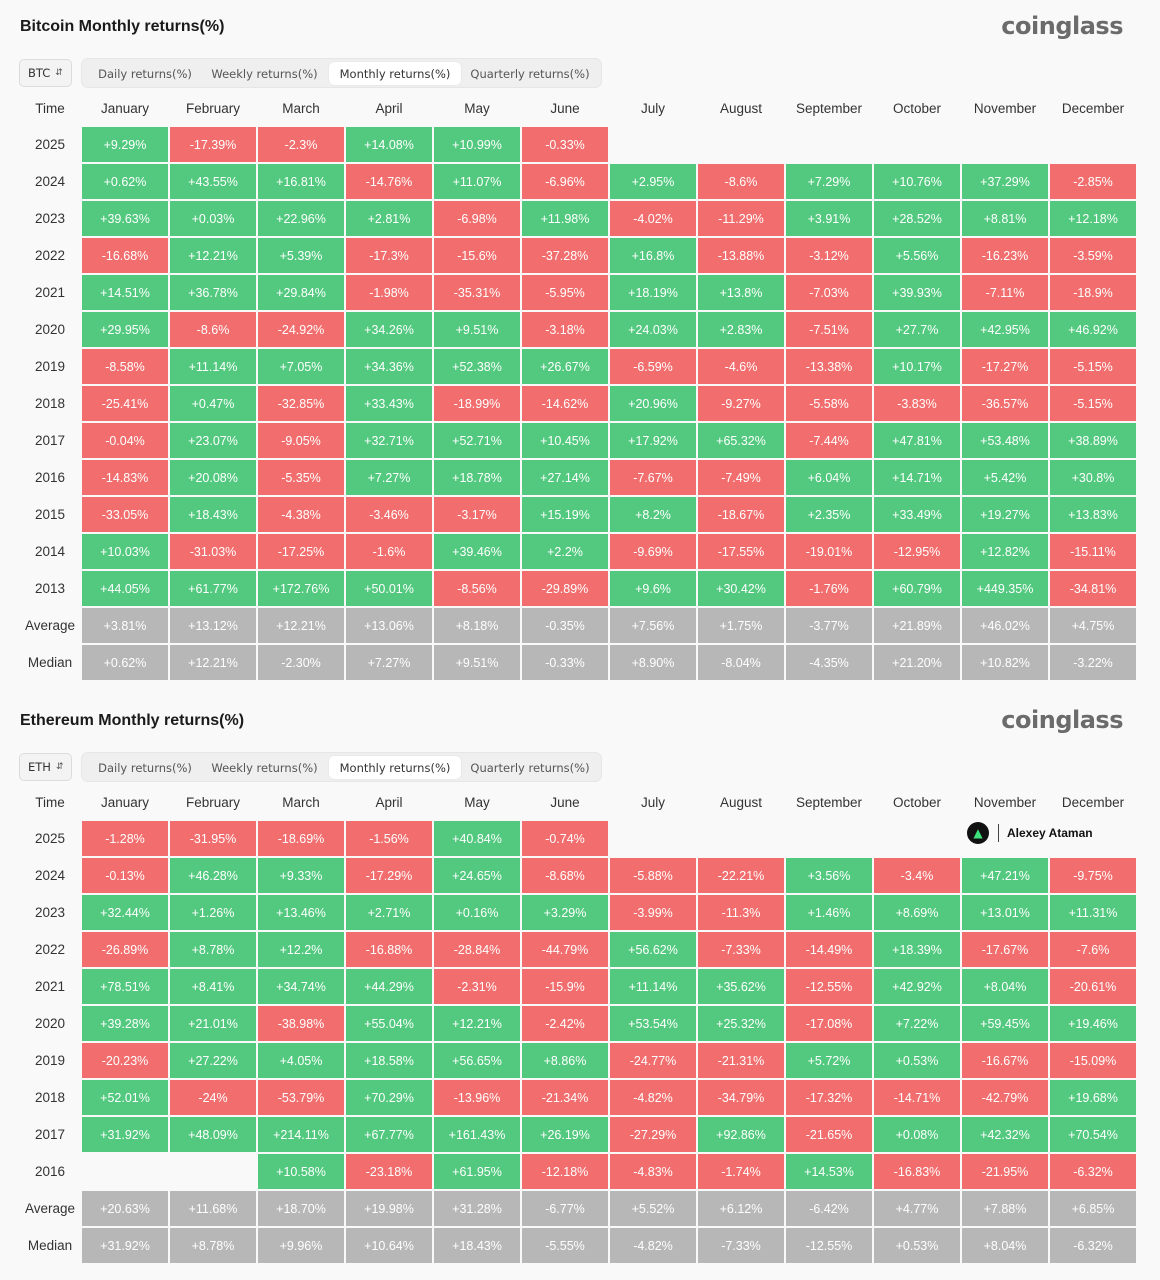  Describe the element at coordinates (1093, 1023) in the screenshot. I see `return-cell: +19.46%` at that location.